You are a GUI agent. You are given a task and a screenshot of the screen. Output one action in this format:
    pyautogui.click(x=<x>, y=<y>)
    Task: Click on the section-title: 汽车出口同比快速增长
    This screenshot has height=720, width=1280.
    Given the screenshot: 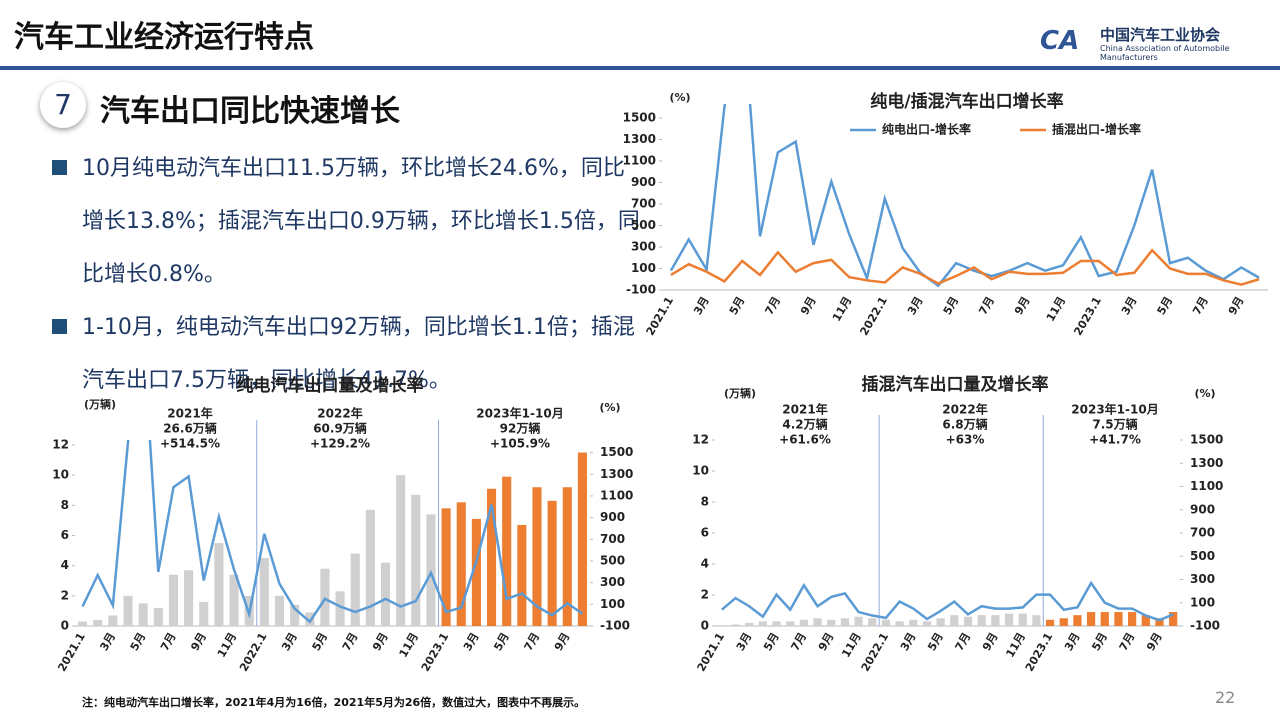 What is the action you would take?
    pyautogui.click(x=250, y=111)
    